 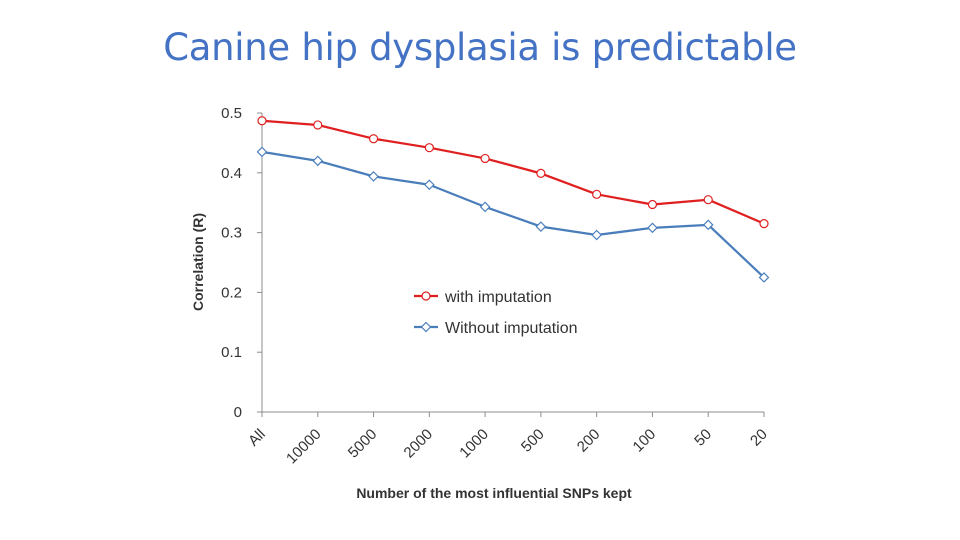 What do you see at coordinates (419, 444) in the screenshot?
I see `x-tick-label: 2000` at bounding box center [419, 444].